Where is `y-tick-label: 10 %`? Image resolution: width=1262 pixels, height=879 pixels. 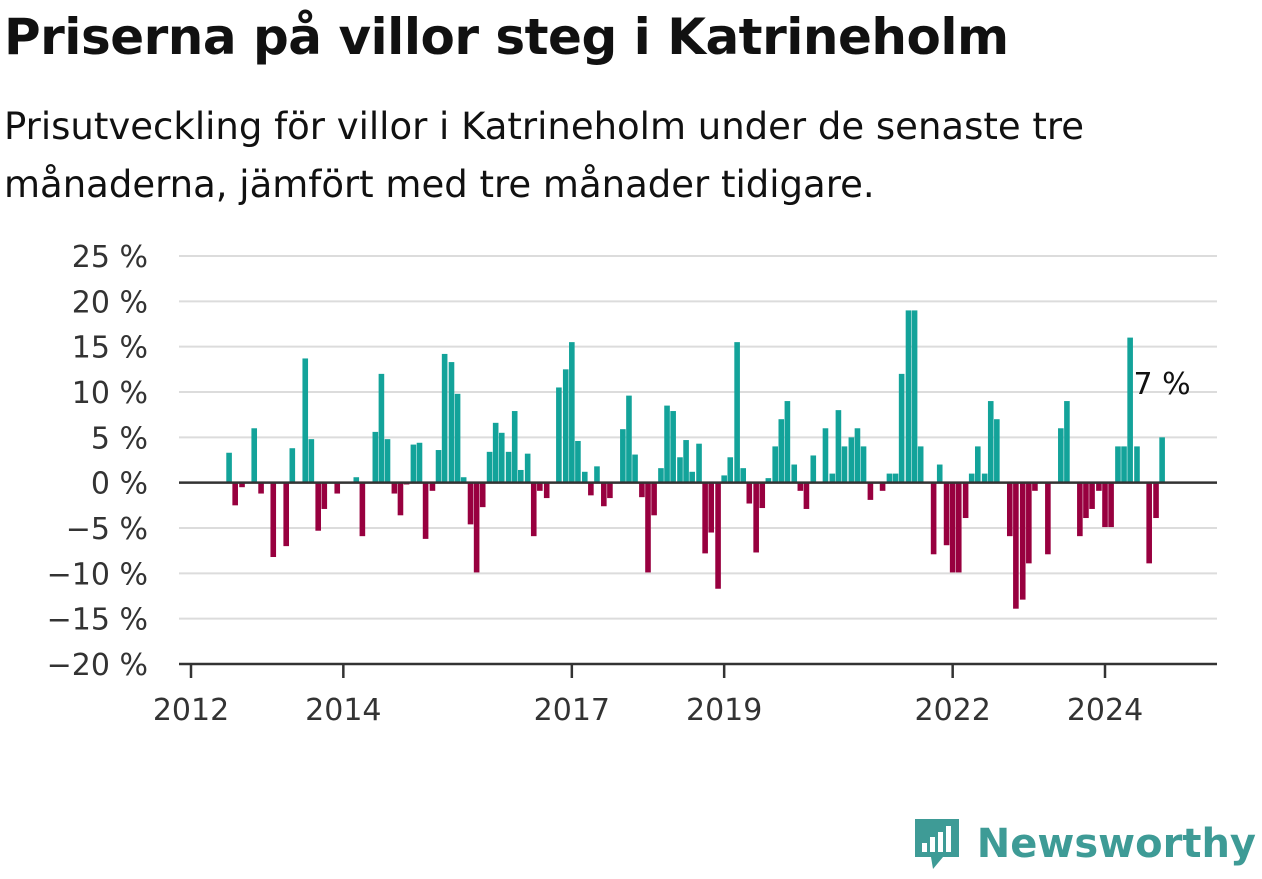 y-tick-label: 10 % is located at coordinates (110, 393).